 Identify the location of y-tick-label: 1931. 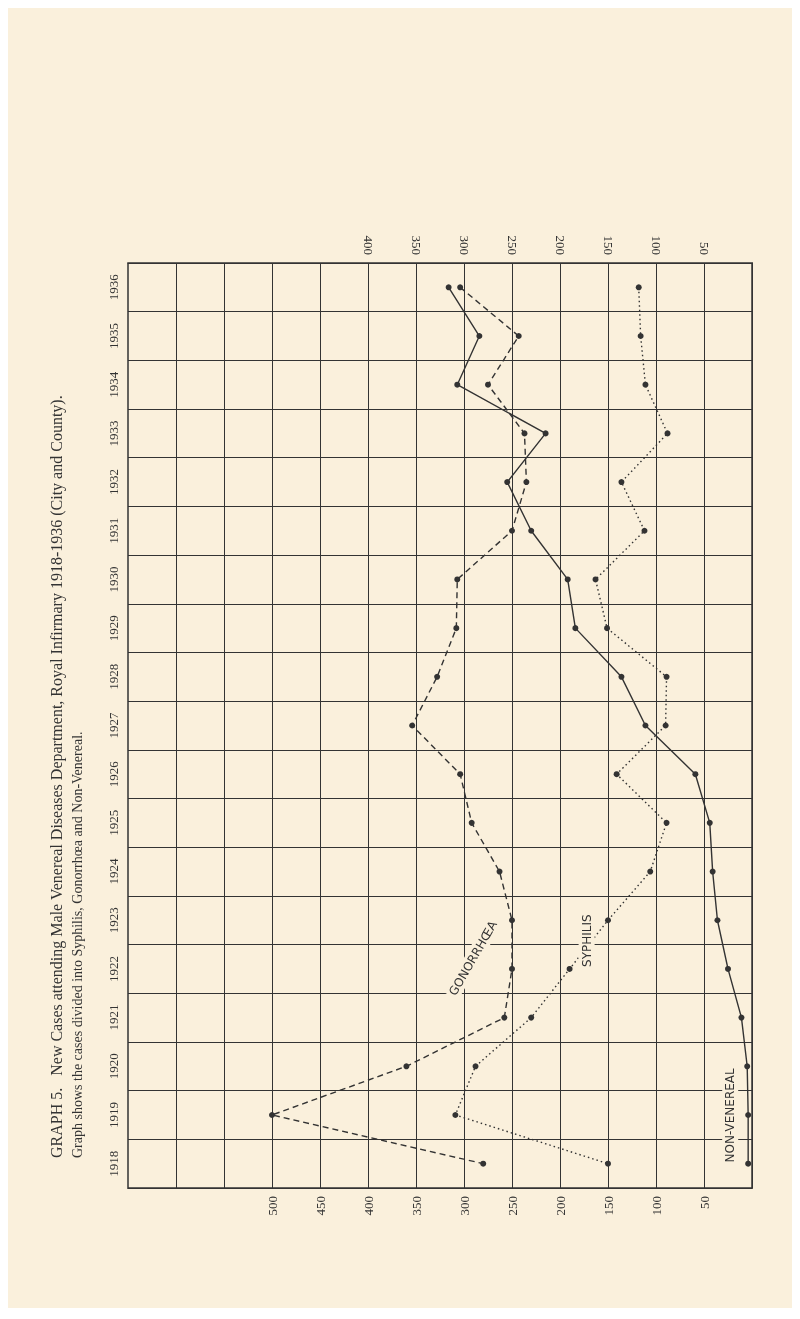
(113, 530).